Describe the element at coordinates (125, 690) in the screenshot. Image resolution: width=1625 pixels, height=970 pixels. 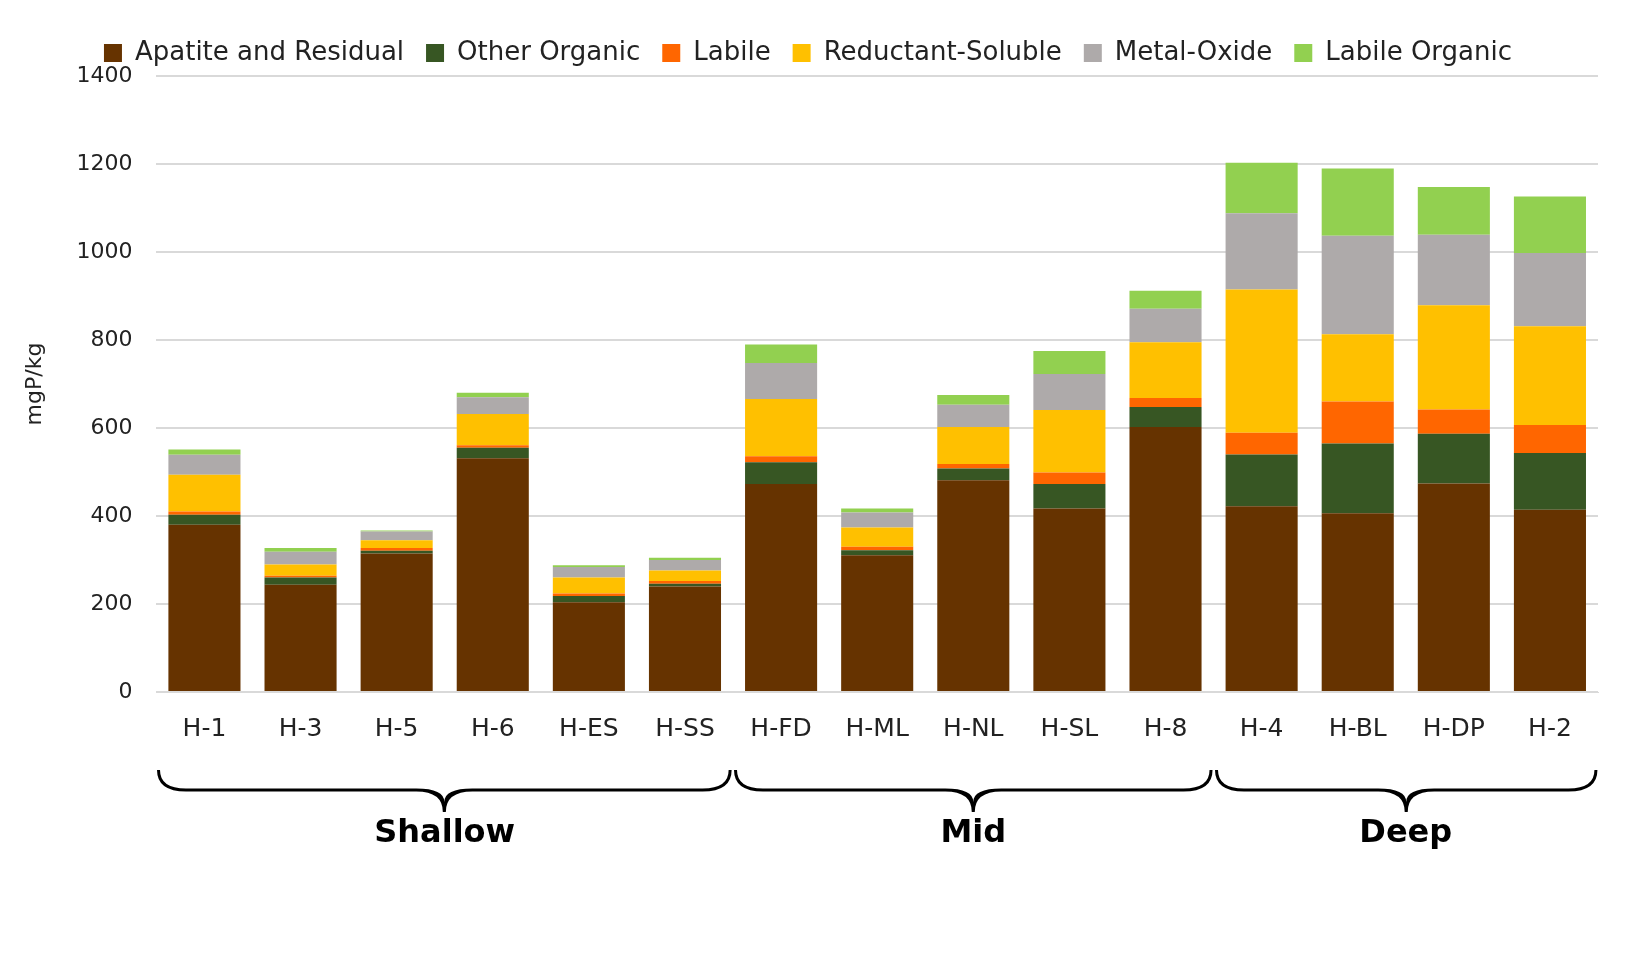
I see `y-tick-label: 0` at that location.